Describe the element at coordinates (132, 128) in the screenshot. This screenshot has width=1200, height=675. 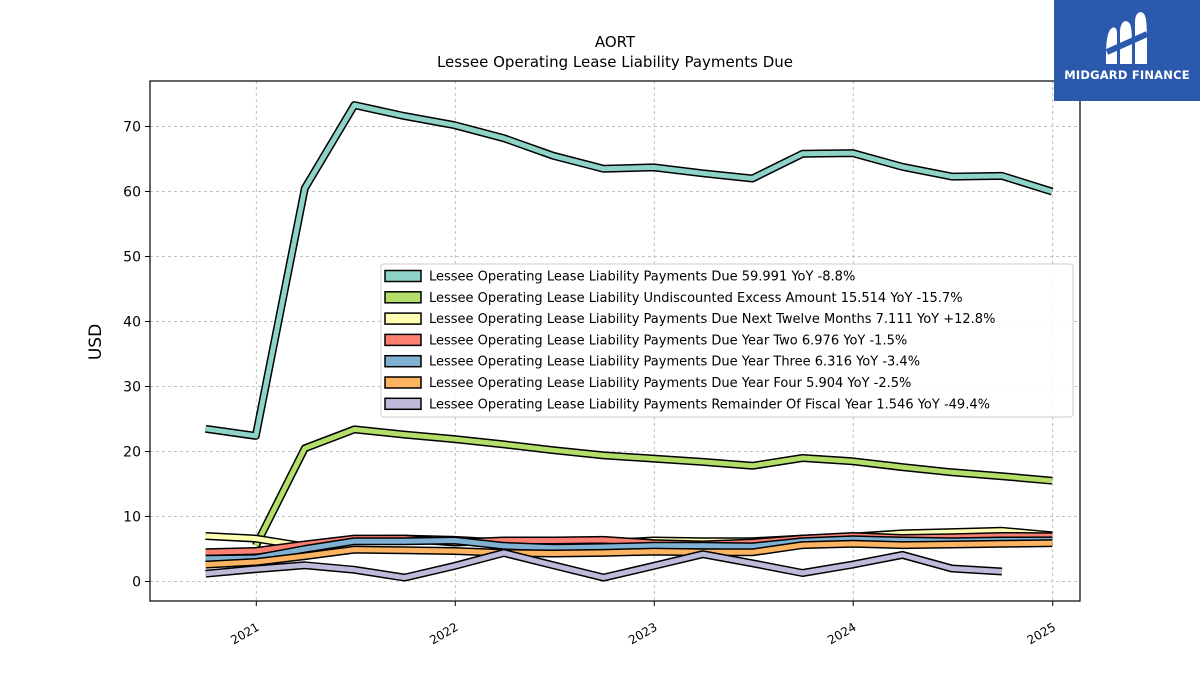
I see `y-tick-label: 70` at that location.